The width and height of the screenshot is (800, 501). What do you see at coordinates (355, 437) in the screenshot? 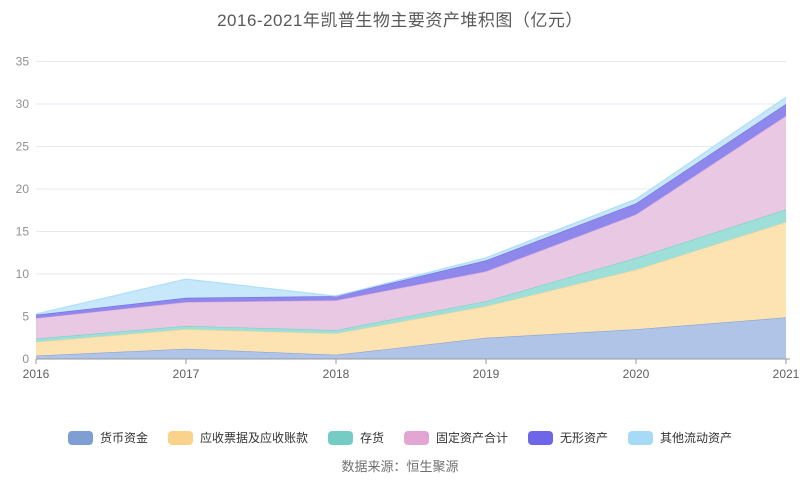
I see `legend-item-2: 存货` at bounding box center [355, 437].